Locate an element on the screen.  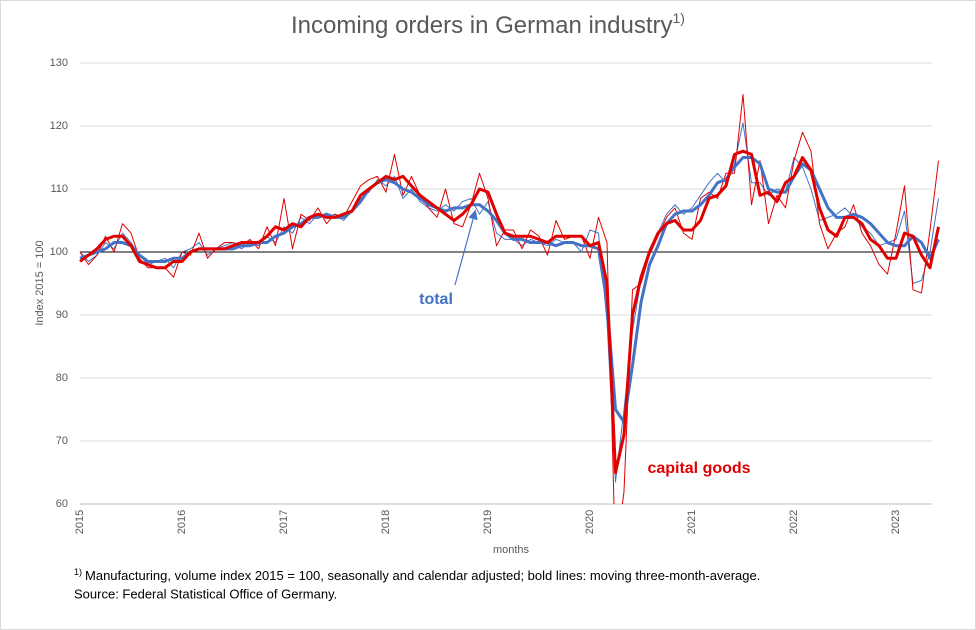
annotation-arrow is located at coordinates (466, 247).